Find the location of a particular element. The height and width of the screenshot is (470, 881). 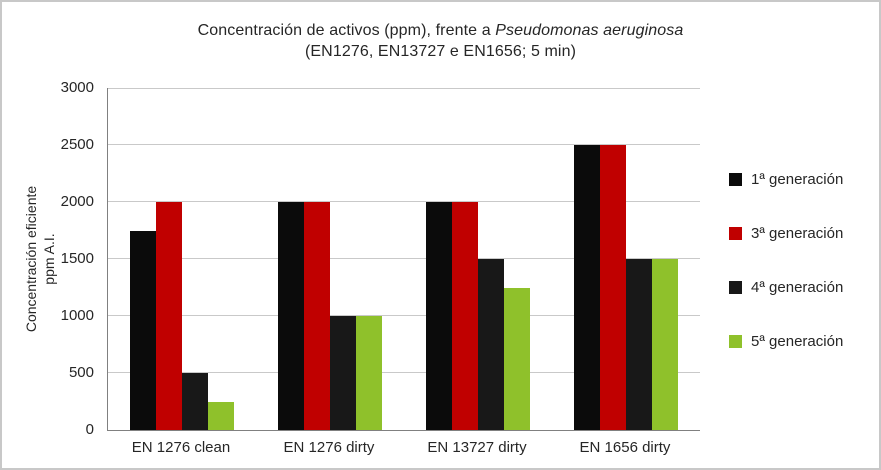

y-tick-label-0: 0 is located at coordinates (89, 429).